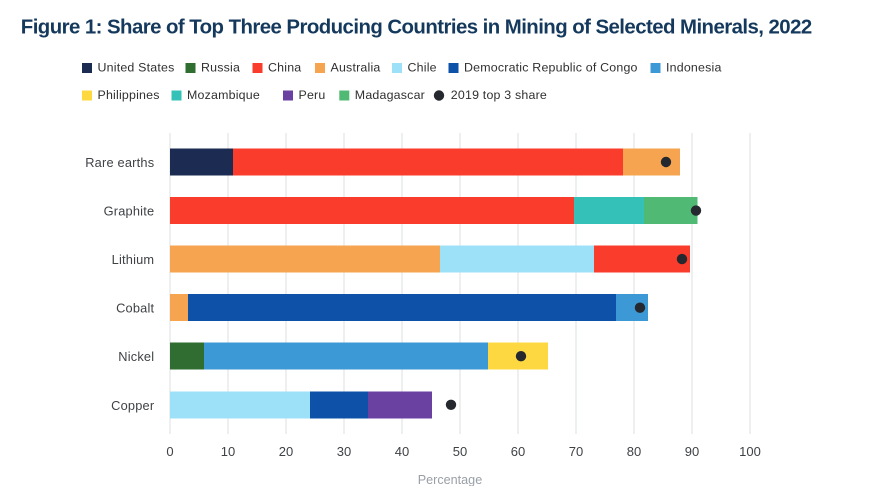 This screenshot has width=887, height=486. I want to click on svg-text: China, so click(284, 67).